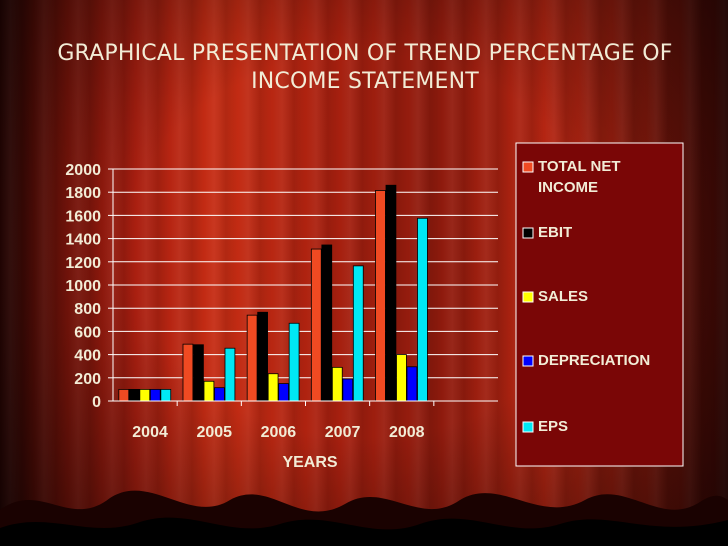 This screenshot has height=546, width=728. I want to click on legend-box, so click(599, 304).